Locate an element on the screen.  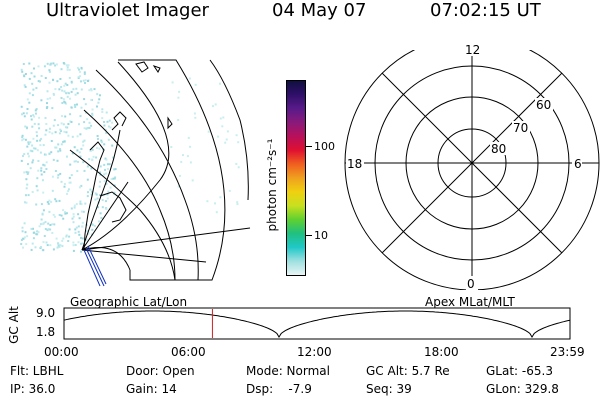
status-door: Door: Open is located at coordinates (160, 371).